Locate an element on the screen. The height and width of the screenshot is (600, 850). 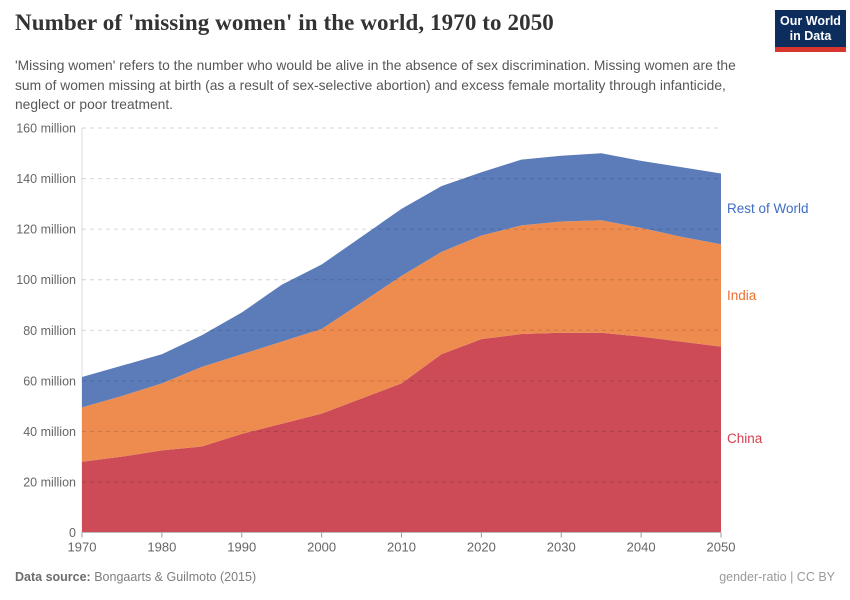
y-tick-label-40: 40 million is located at coordinates (49, 432).